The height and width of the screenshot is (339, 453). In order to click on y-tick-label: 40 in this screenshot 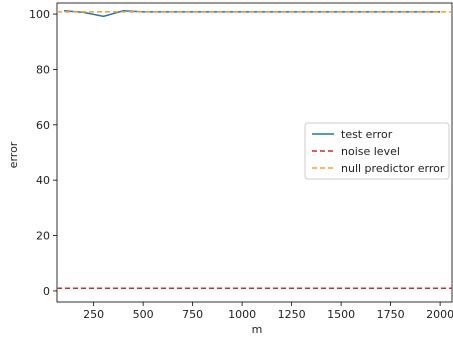, I will do `click(43, 180)`.